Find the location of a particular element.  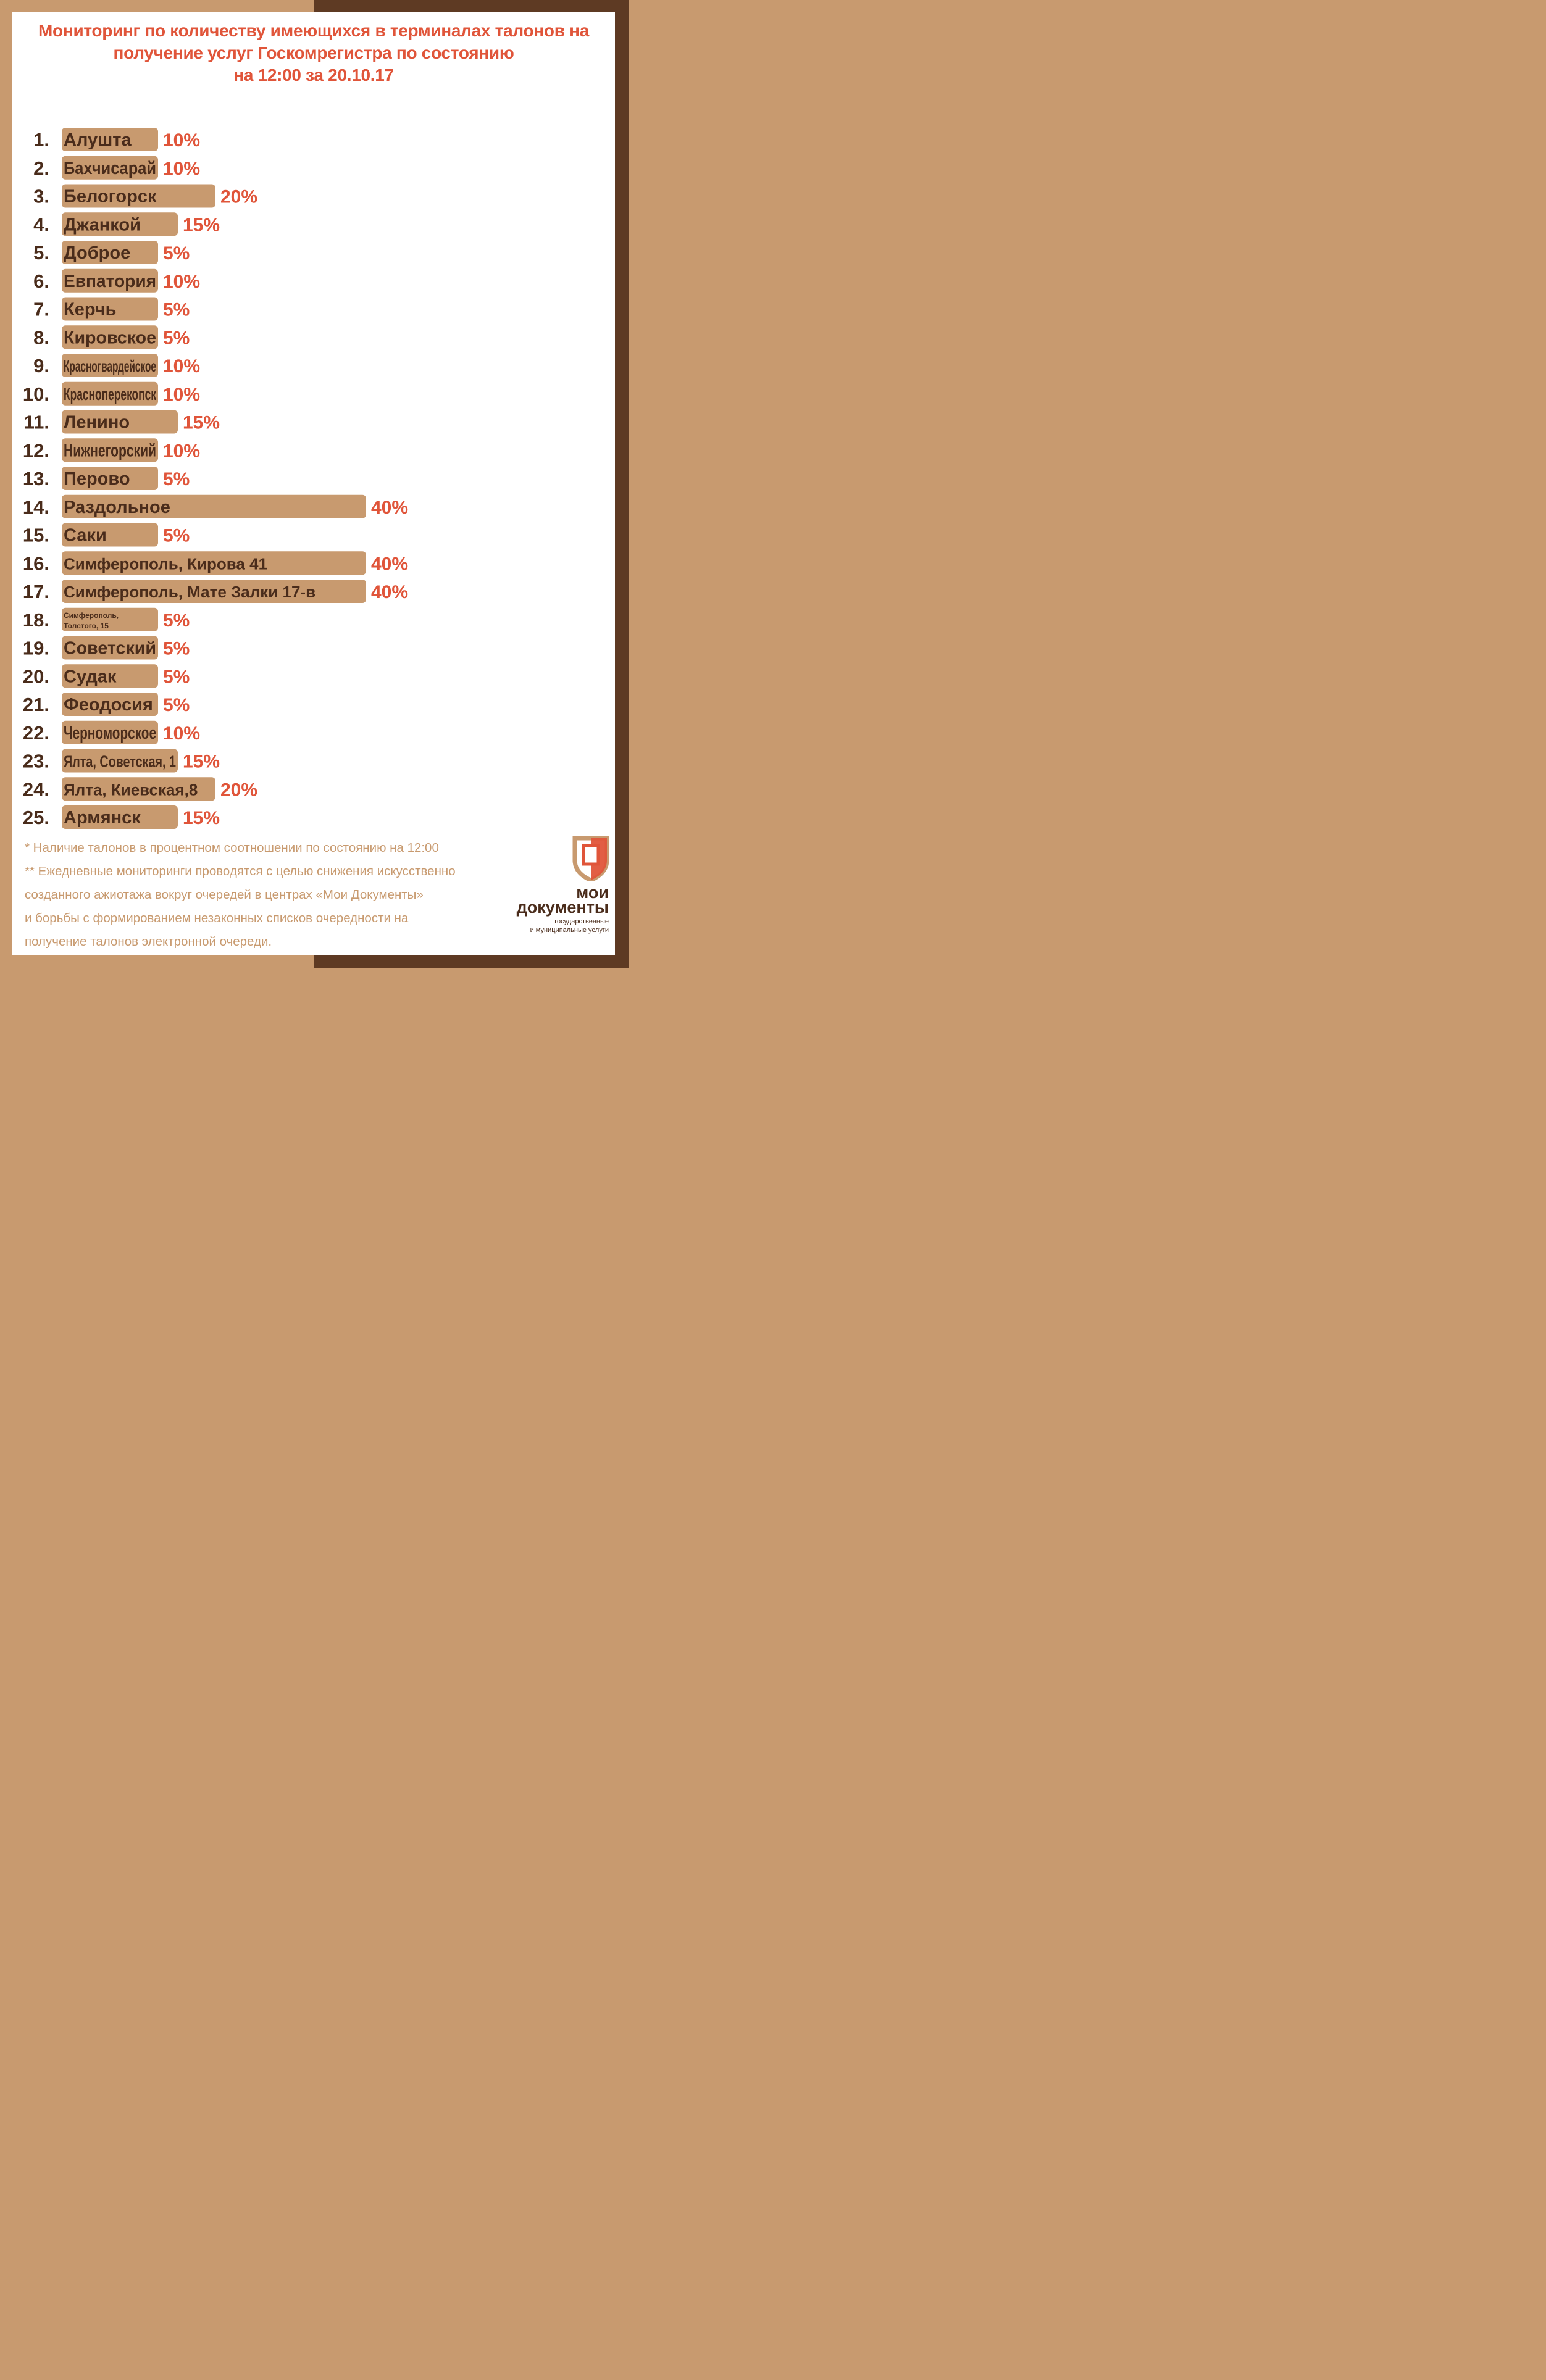

moi-dokumenty-logo-icon is located at coordinates (590, 859).